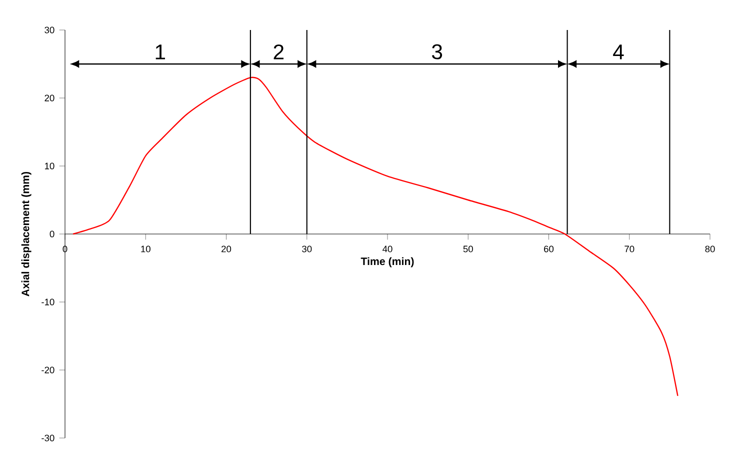  Describe the element at coordinates (618, 52) in the screenshot. I see `annotation: 4` at that location.